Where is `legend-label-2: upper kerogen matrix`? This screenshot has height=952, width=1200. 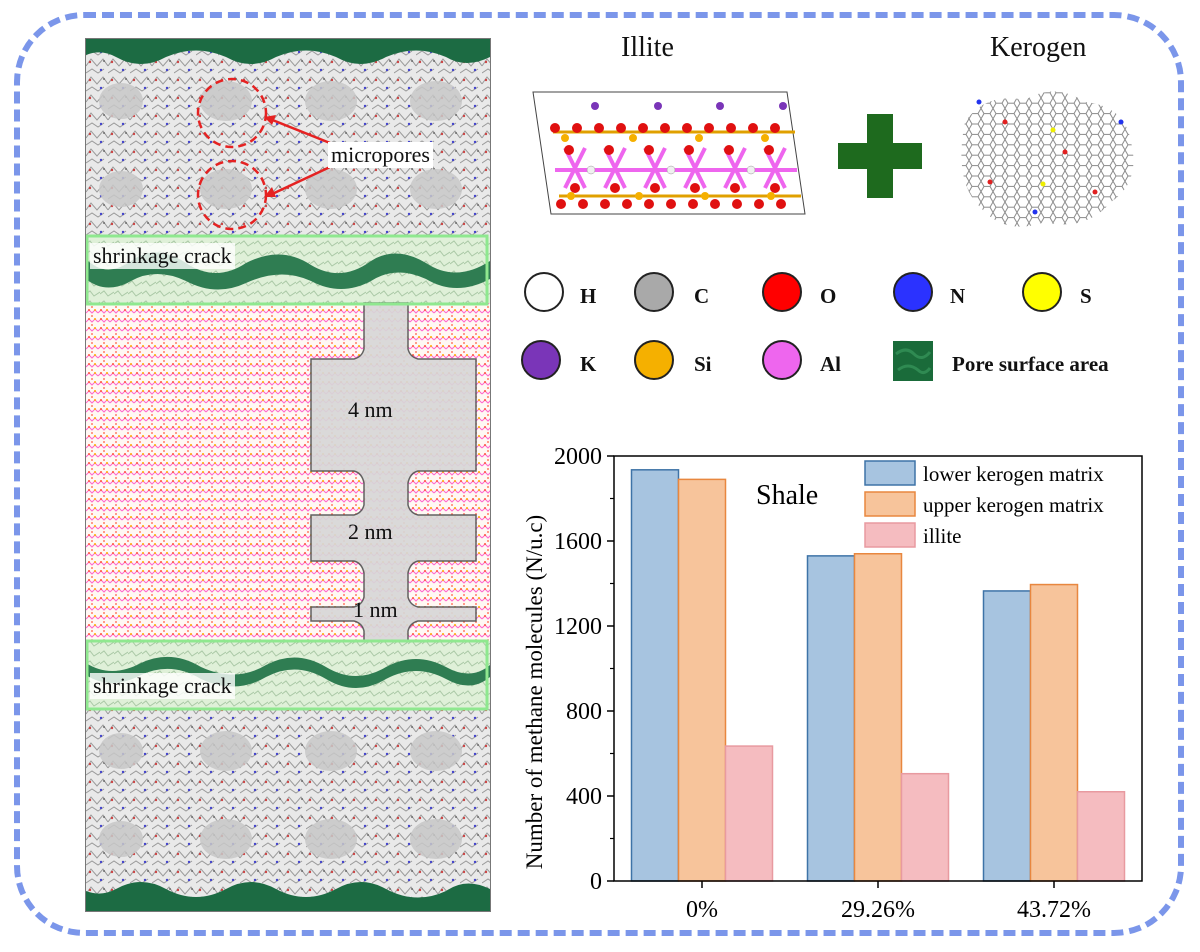
legend-label-2: upper kerogen matrix is located at coordinates (1013, 505).